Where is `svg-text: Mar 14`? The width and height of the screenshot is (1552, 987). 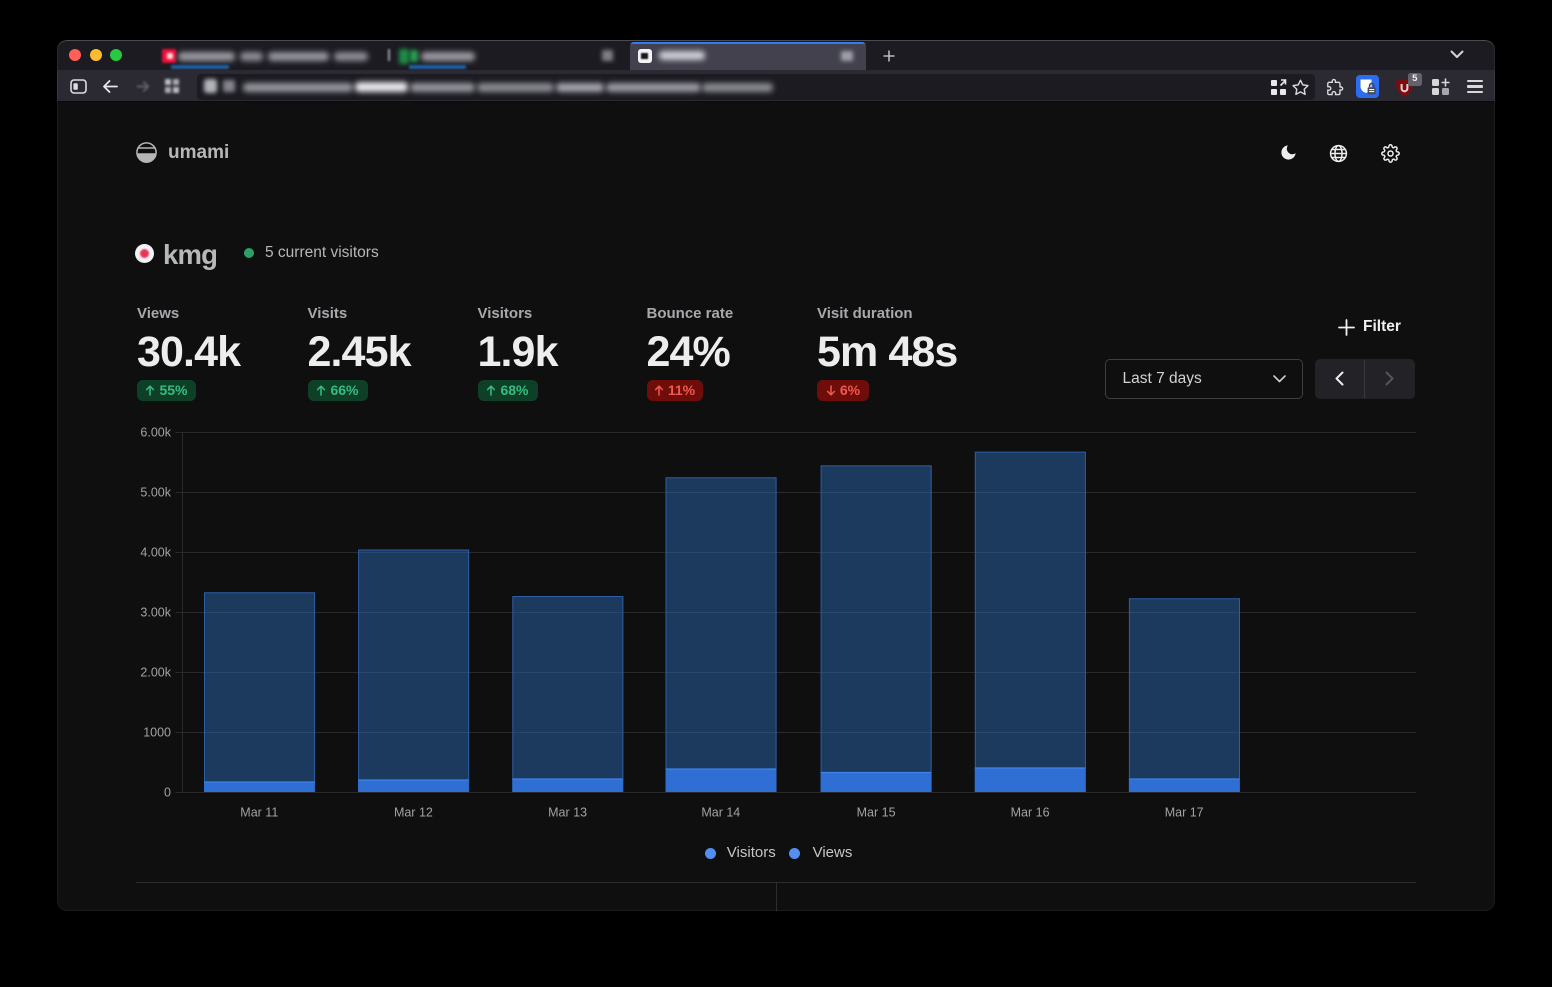 svg-text: Mar 14 is located at coordinates (720, 813).